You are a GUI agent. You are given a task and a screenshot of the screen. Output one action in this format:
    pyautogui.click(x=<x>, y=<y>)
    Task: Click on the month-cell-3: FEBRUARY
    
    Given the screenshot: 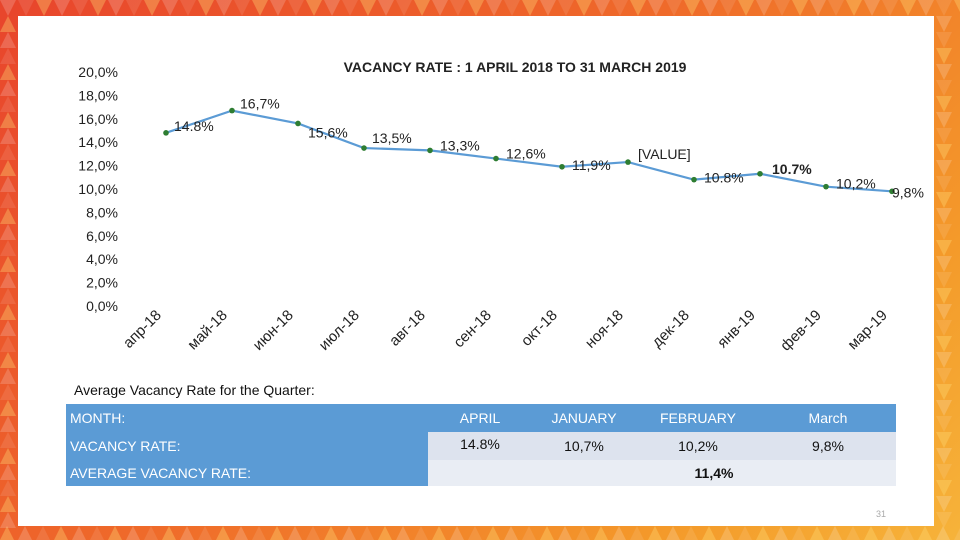 What is the action you would take?
    pyautogui.click(x=698, y=418)
    